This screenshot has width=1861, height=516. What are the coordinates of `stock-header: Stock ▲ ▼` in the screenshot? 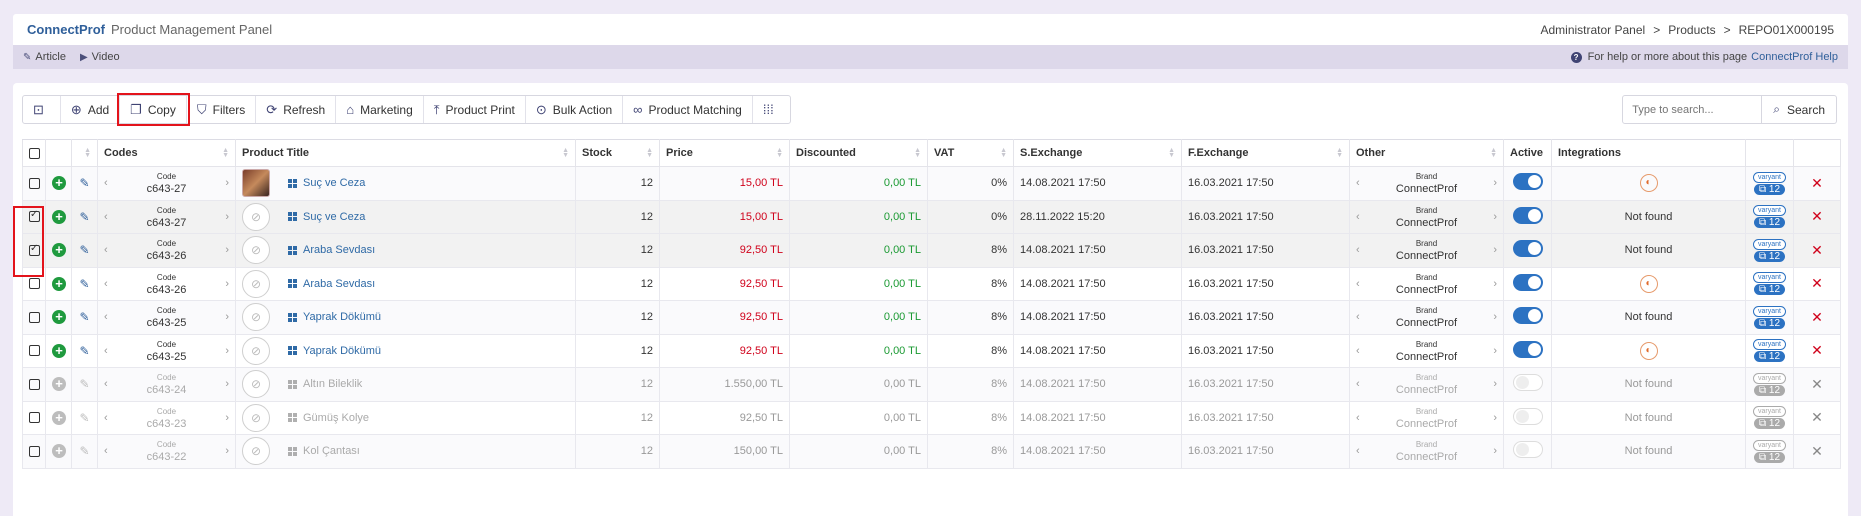 It's located at (617, 153).